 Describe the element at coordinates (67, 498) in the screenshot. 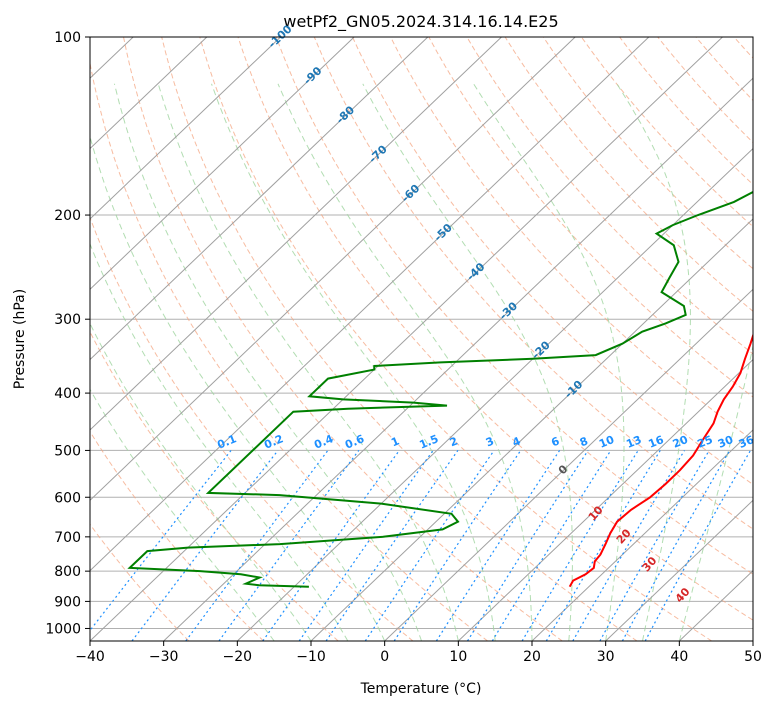

I see `y-tick-label: 600` at that location.